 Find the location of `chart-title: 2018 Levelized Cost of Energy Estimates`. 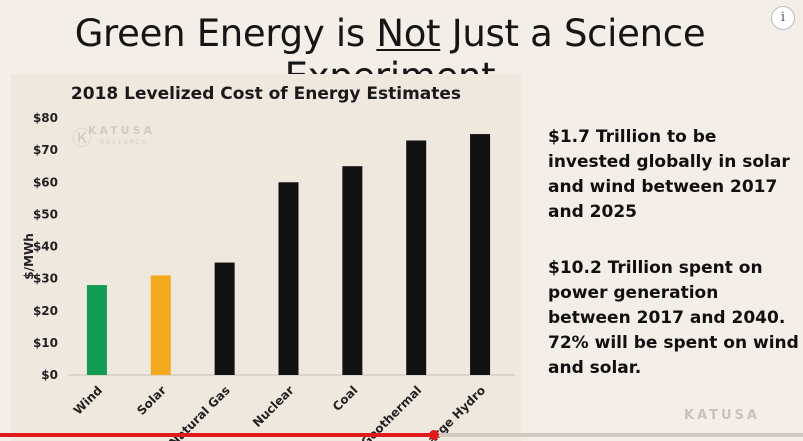

chart-title: 2018 Levelized Cost of Energy Estimates is located at coordinates (266, 94).